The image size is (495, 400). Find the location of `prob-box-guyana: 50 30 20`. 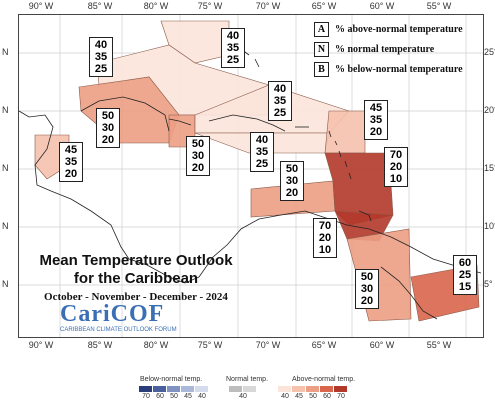

prob-box-guyana: 50 30 20 is located at coordinates (367, 289).